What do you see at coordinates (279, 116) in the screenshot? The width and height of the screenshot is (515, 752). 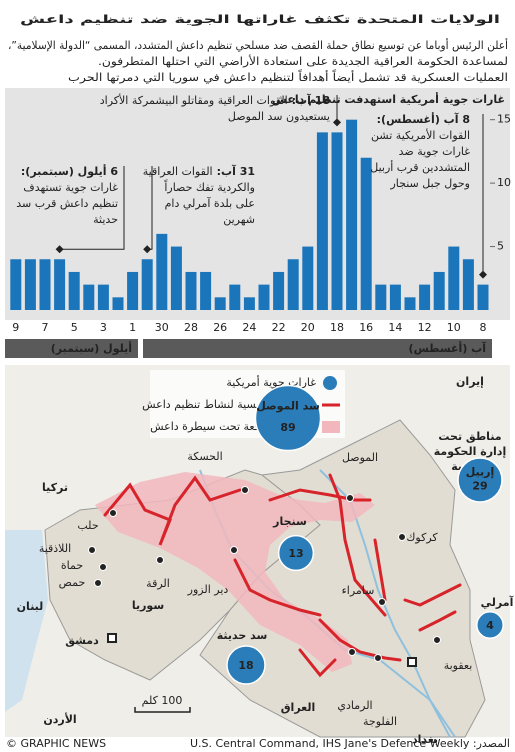 I see `annotation-line: يستعيدون سد الموصل` at bounding box center [279, 116].